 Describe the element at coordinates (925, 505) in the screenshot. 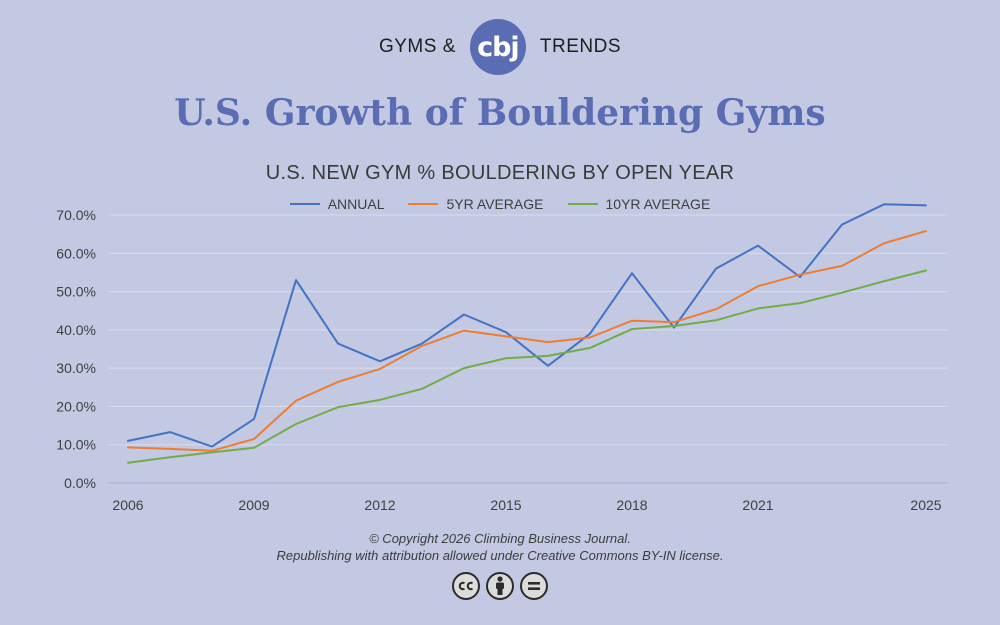

I see `x-tick-label: 2025` at that location.